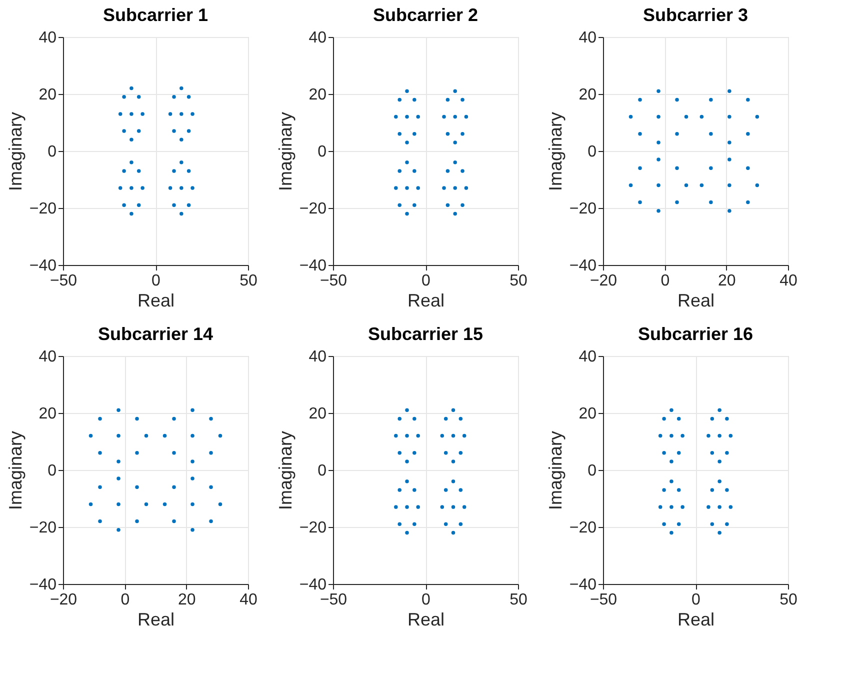 This screenshot has width=841, height=696. What do you see at coordinates (43, 528) in the screenshot?
I see `y-tick-label: −20` at bounding box center [43, 528].